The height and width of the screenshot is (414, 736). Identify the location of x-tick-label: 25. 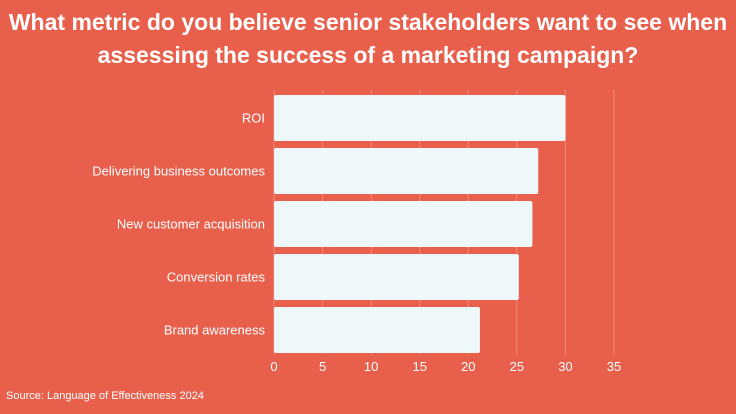
(517, 366).